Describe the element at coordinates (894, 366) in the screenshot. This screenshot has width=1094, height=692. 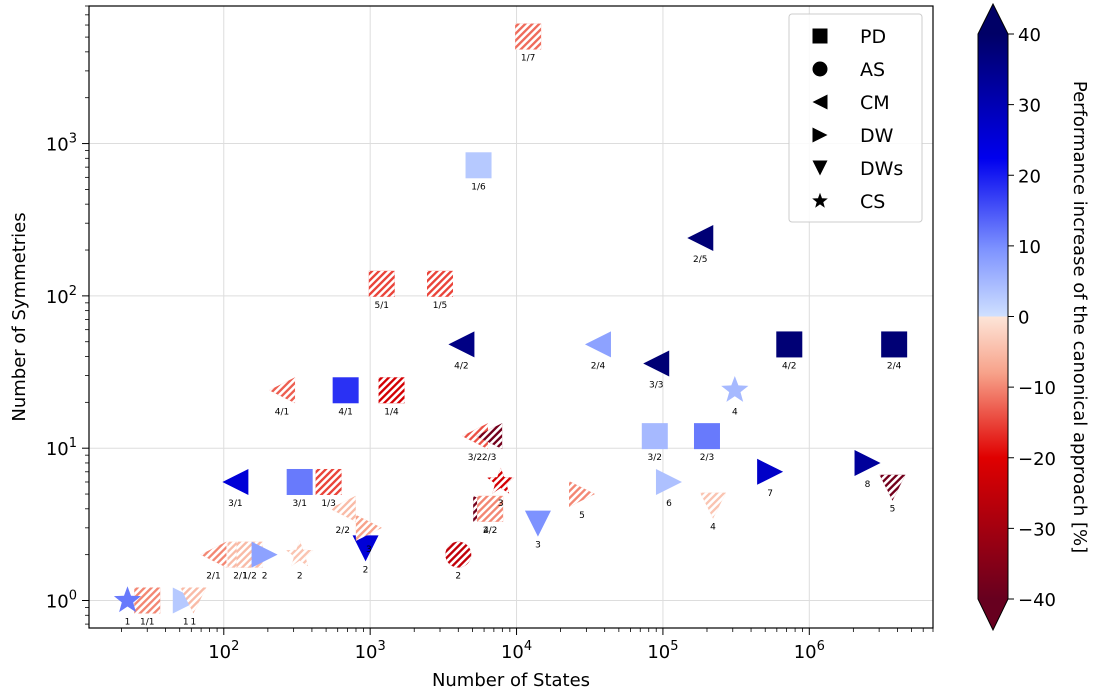
I see `point-label: 2/4` at that location.